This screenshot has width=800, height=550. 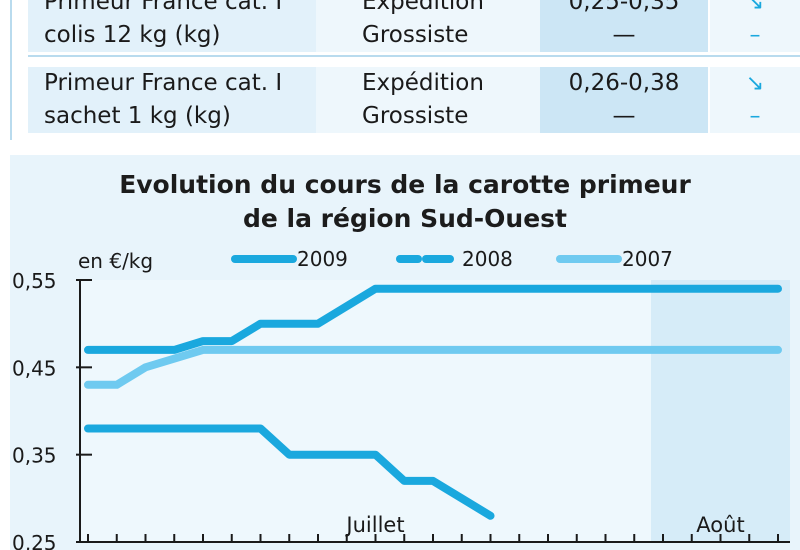 I want to click on legend-item-2007: 2007, so click(x=614, y=259).